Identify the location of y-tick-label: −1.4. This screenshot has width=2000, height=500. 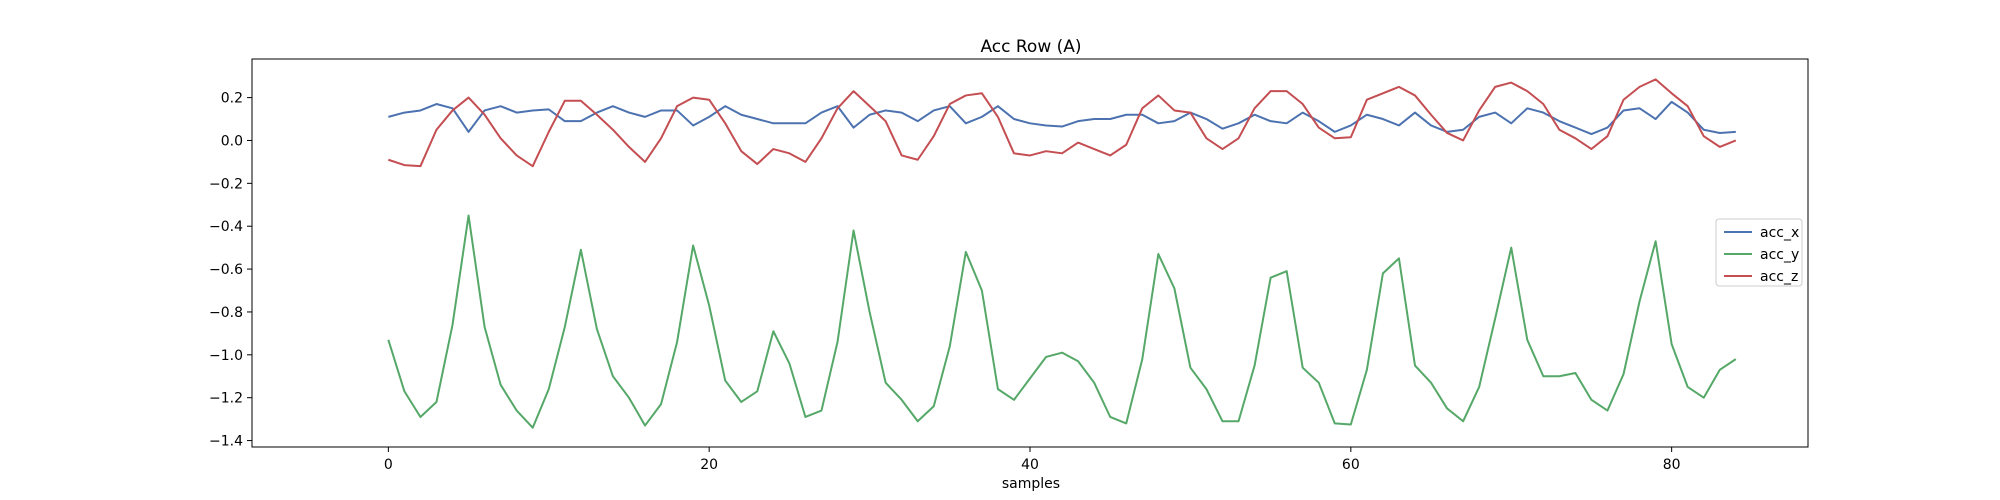
(226, 442).